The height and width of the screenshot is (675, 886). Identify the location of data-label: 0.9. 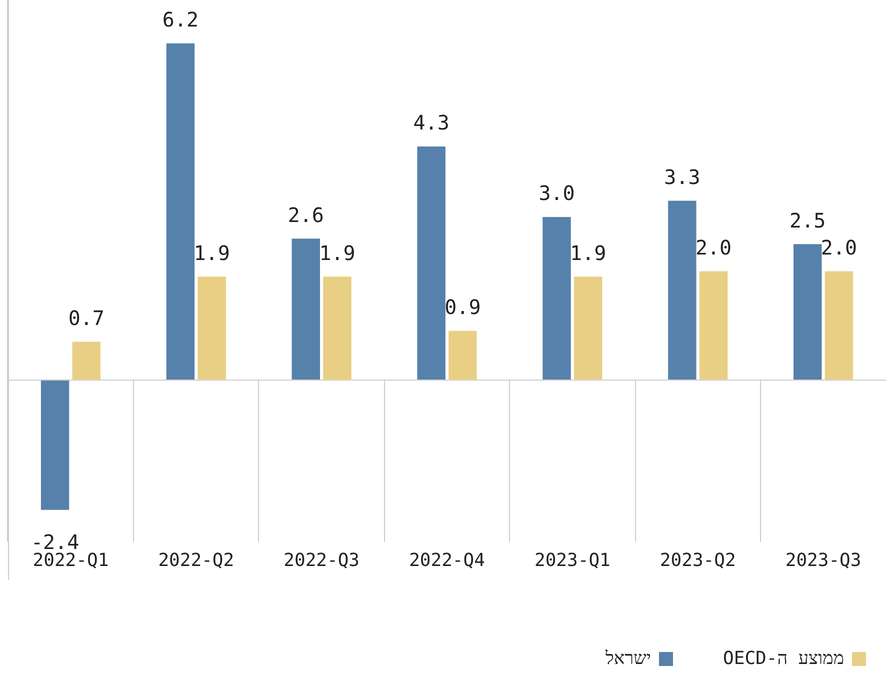
(462, 307).